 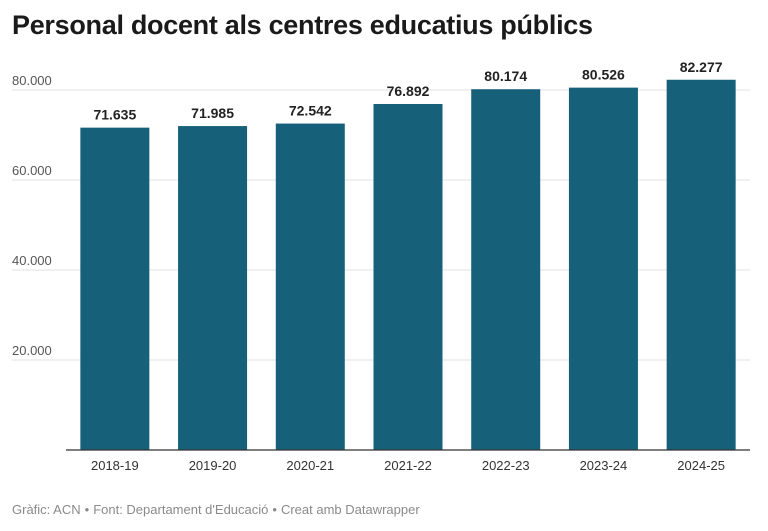 I want to click on chart-tool-credit: Creat amb Datawrapper, so click(x=350, y=509).